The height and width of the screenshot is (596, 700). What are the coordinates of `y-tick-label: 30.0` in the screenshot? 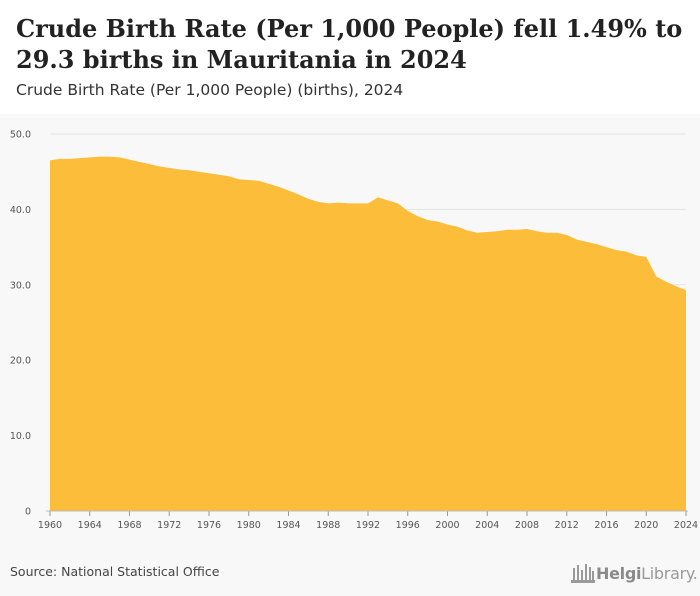 It's located at (20, 285).